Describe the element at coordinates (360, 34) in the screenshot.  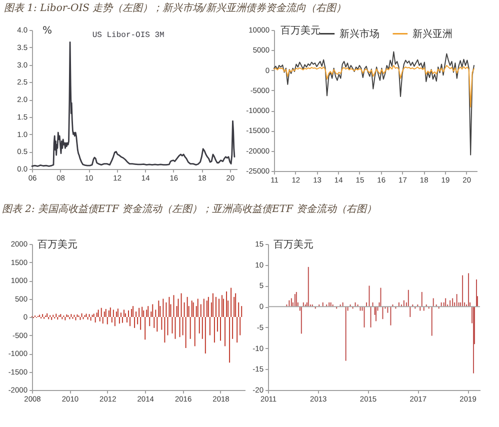
I see `legend-label: 新兴市场` at that location.